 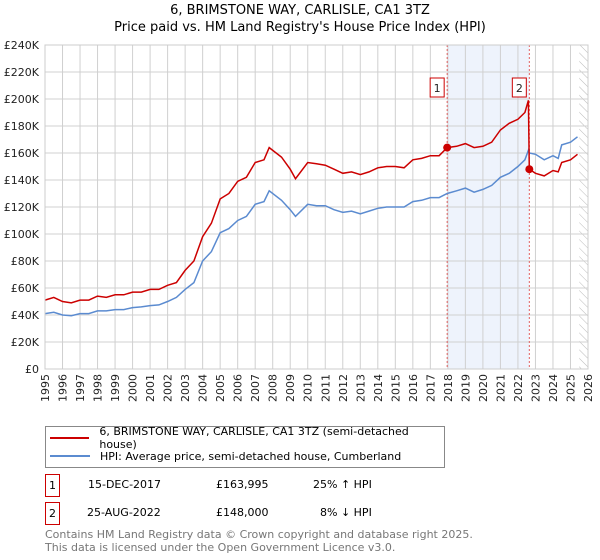 I want to click on y-tick-label: £180K, so click(x=22, y=126).